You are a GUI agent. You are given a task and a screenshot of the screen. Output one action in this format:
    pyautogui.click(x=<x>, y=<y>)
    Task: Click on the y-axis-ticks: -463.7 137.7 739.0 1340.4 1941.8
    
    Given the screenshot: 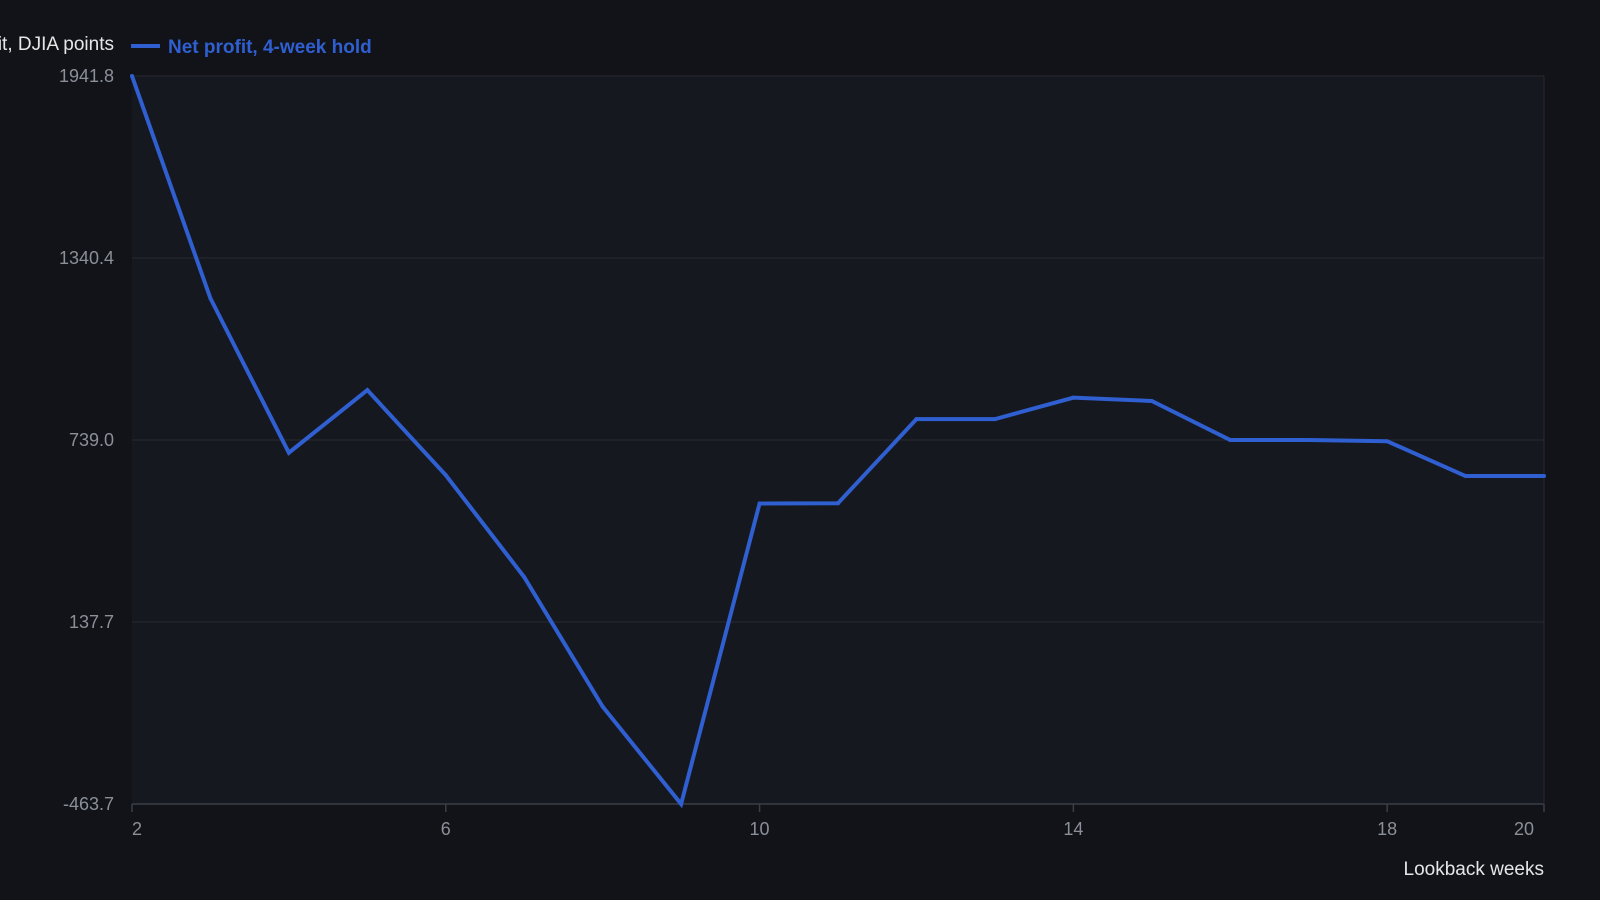 What is the action you would take?
    pyautogui.click(x=86, y=440)
    